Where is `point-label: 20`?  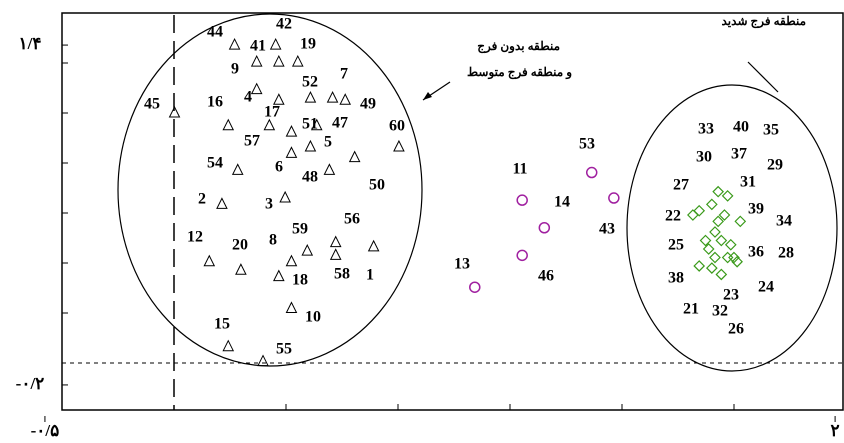
point-label: 20 is located at coordinates (240, 245).